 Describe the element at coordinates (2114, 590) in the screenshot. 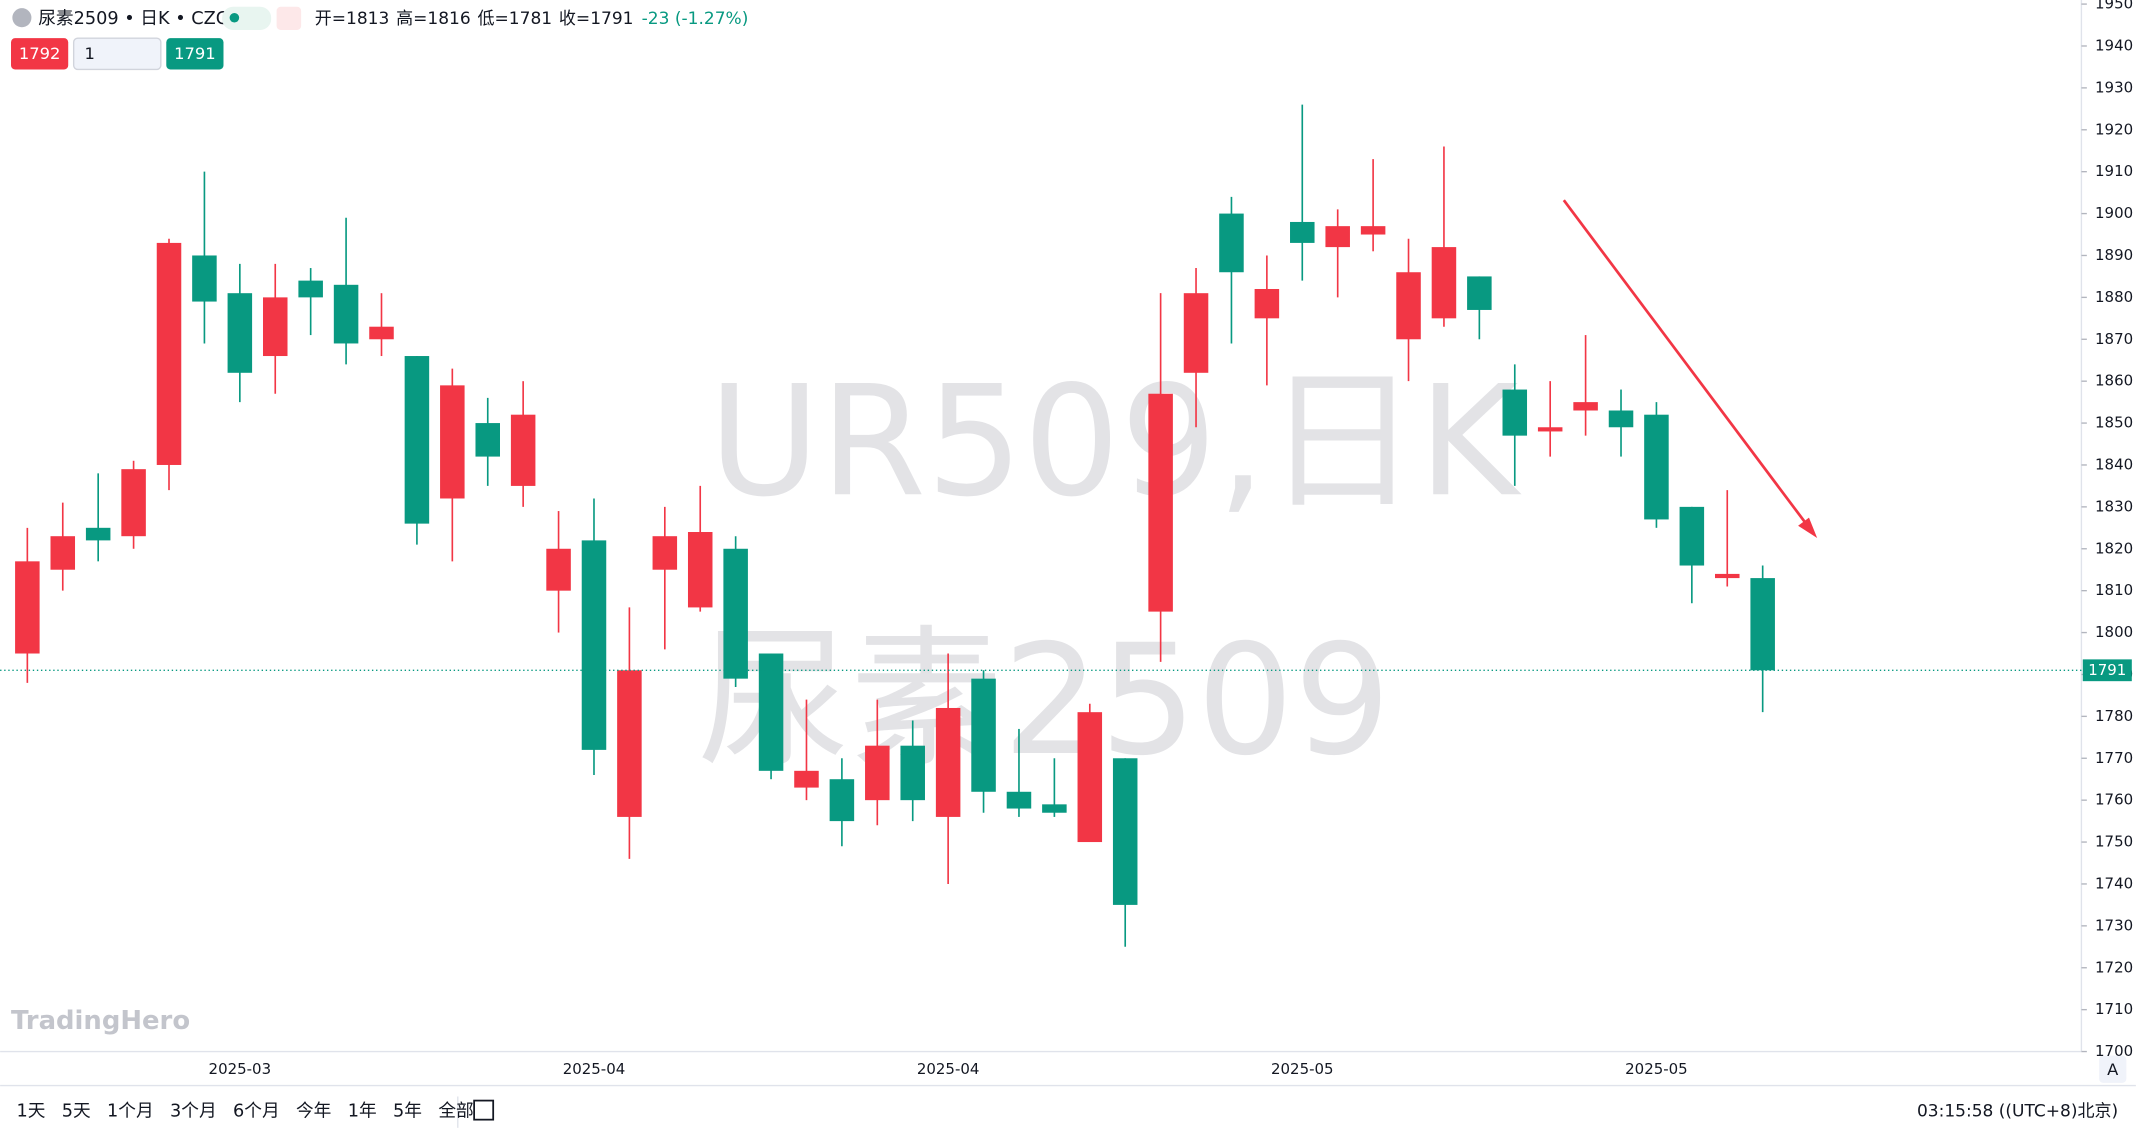

I see `y-tick-label: 1810` at that location.